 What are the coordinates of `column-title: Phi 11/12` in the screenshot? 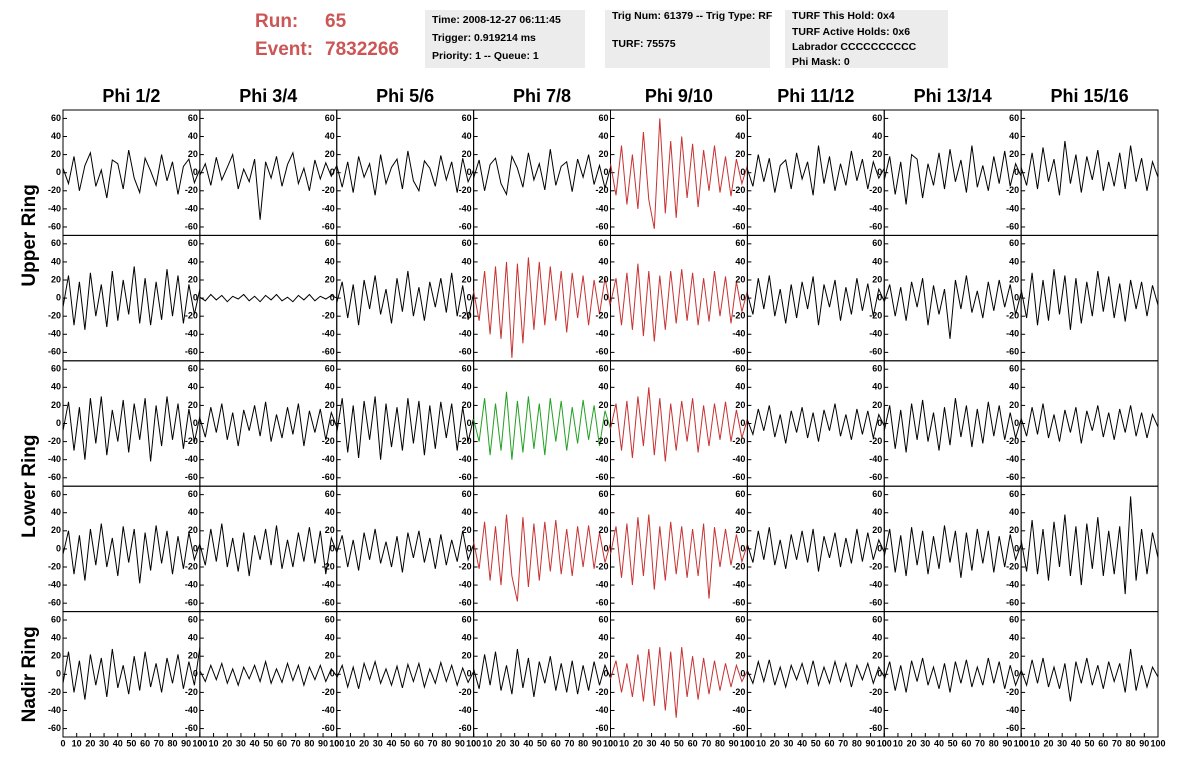 It's located at (815, 96).